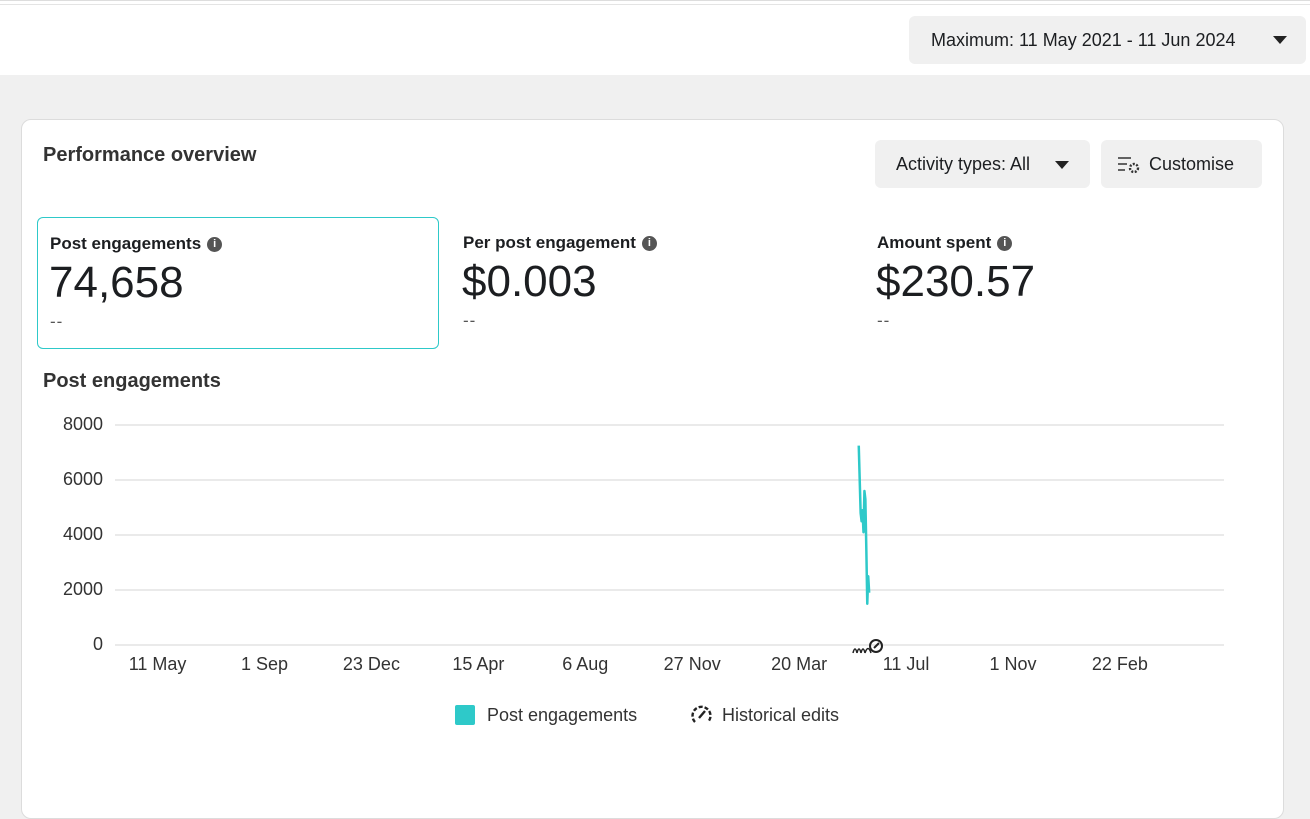  What do you see at coordinates (158, 664) in the screenshot?
I see `x-tick-label: 11 May` at bounding box center [158, 664].